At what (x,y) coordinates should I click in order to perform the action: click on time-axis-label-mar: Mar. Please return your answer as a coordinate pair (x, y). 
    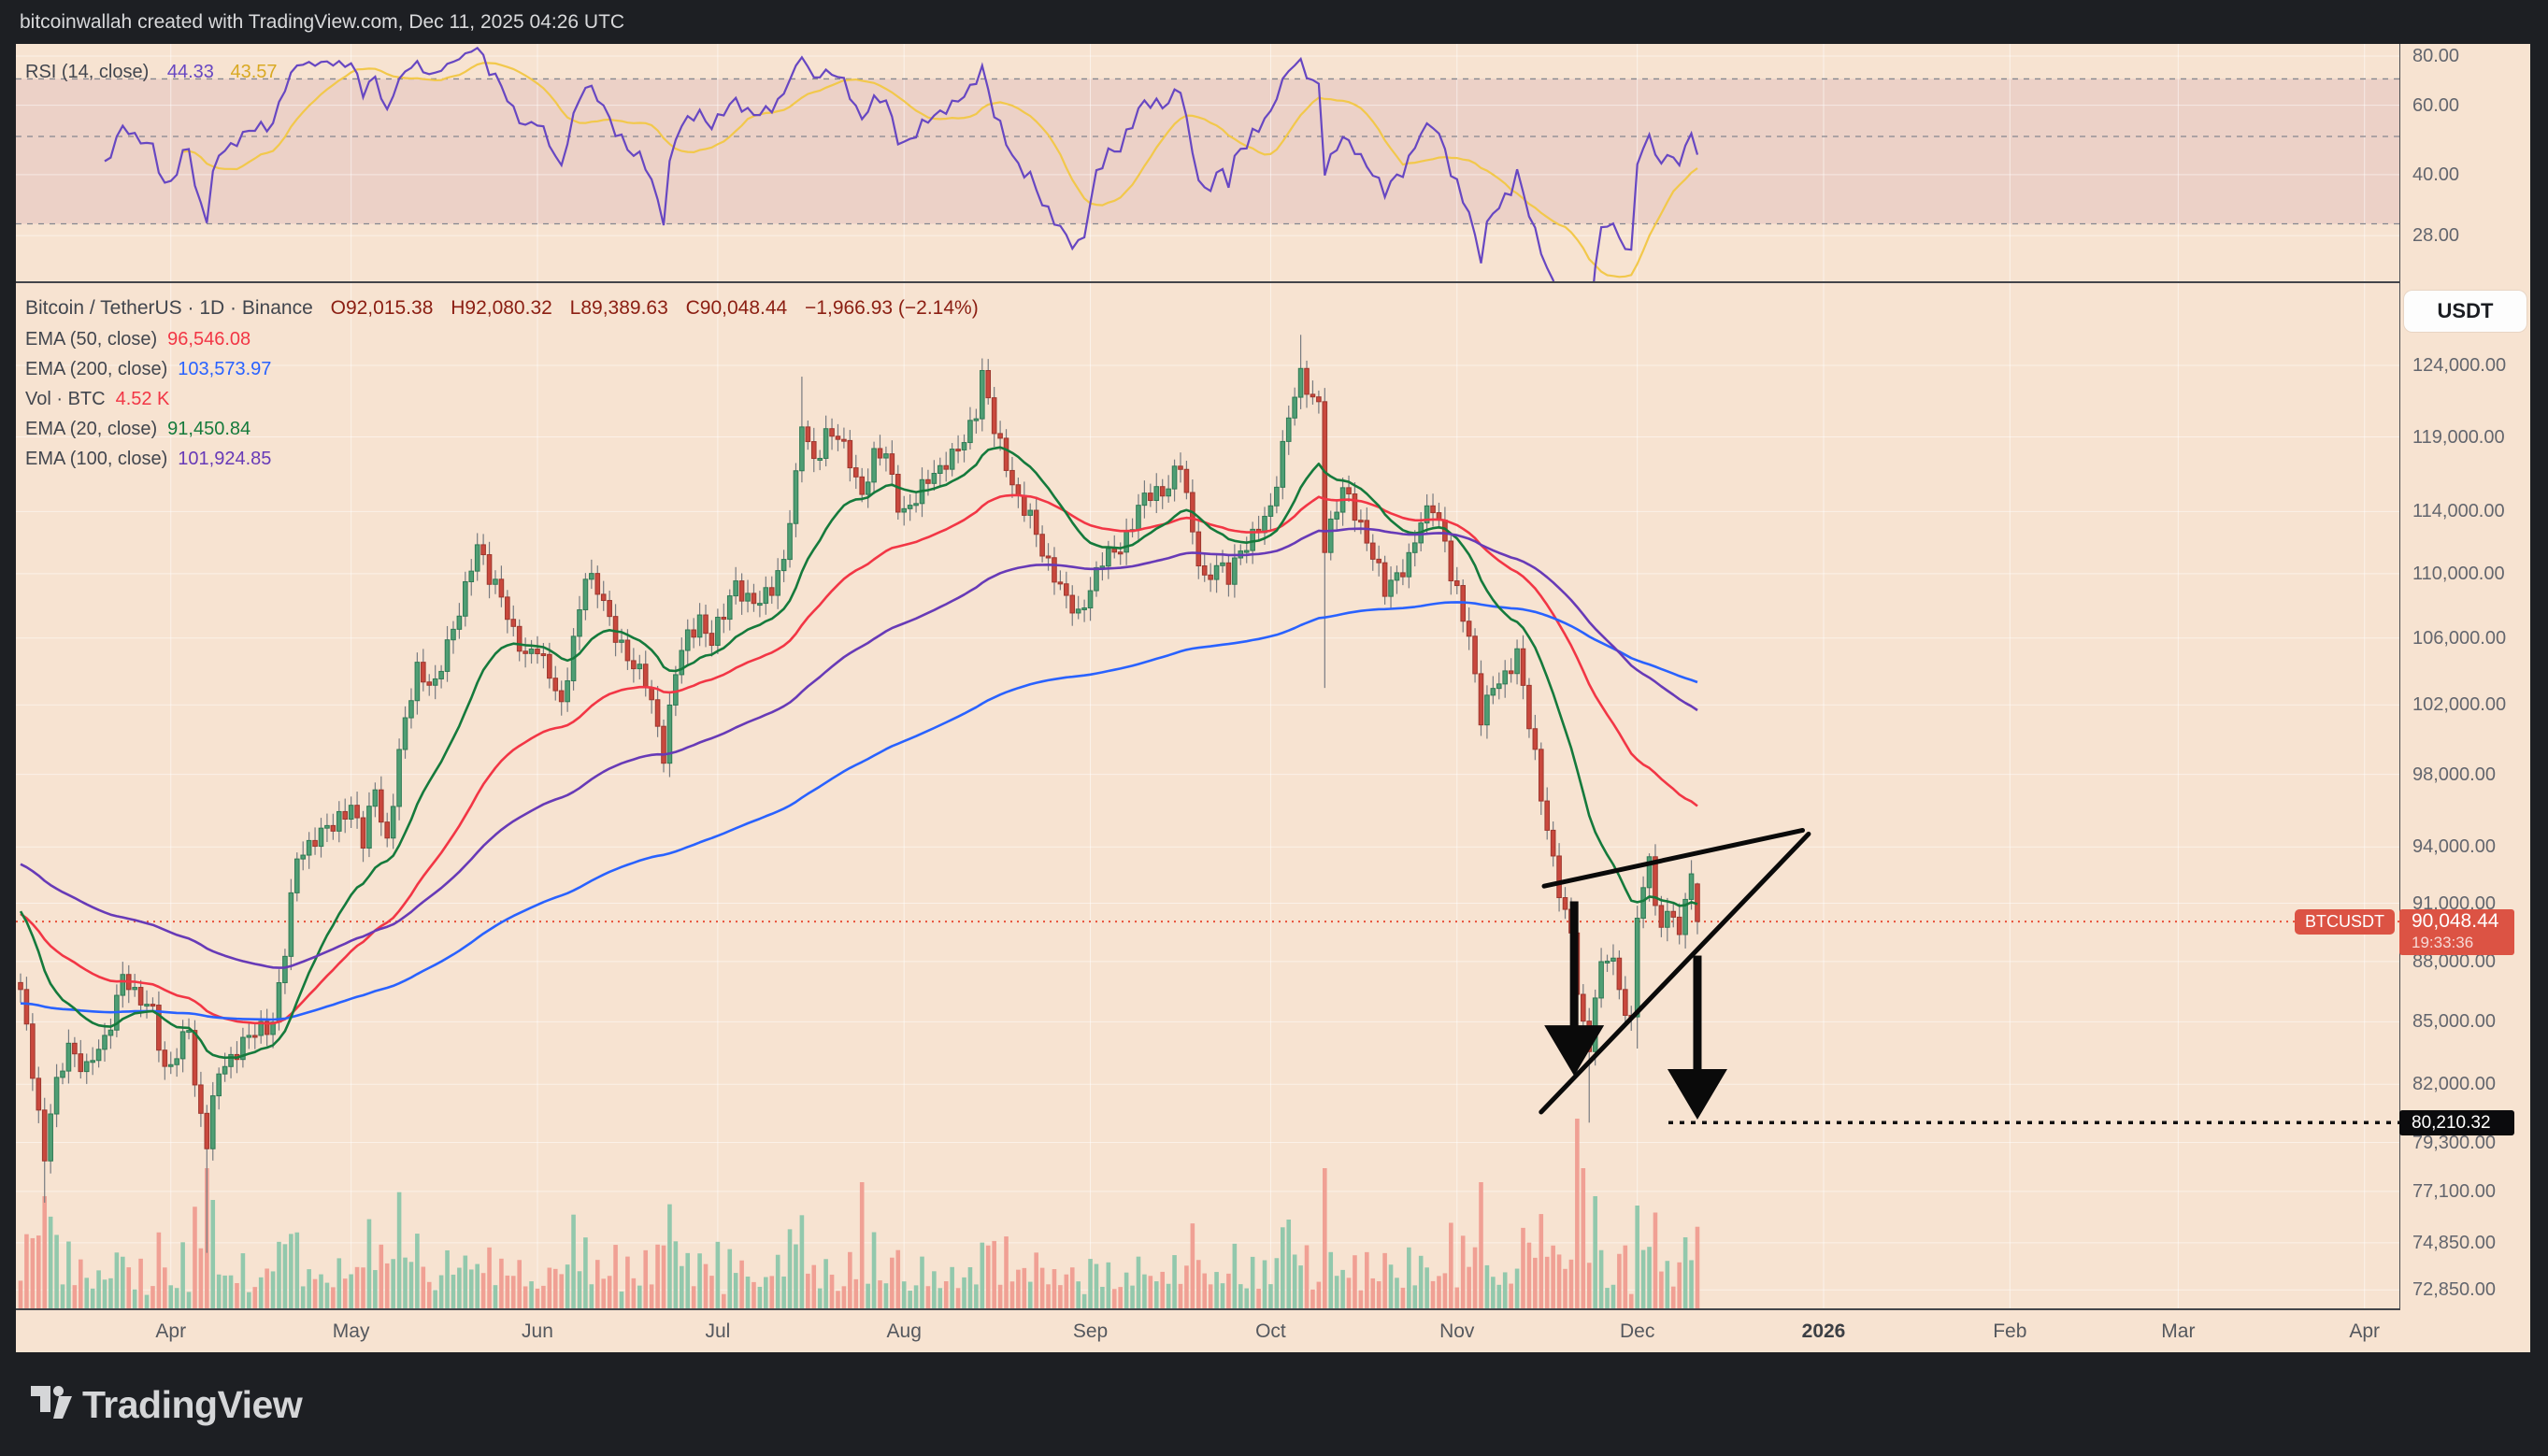
    Looking at the image, I should click on (2179, 1331).